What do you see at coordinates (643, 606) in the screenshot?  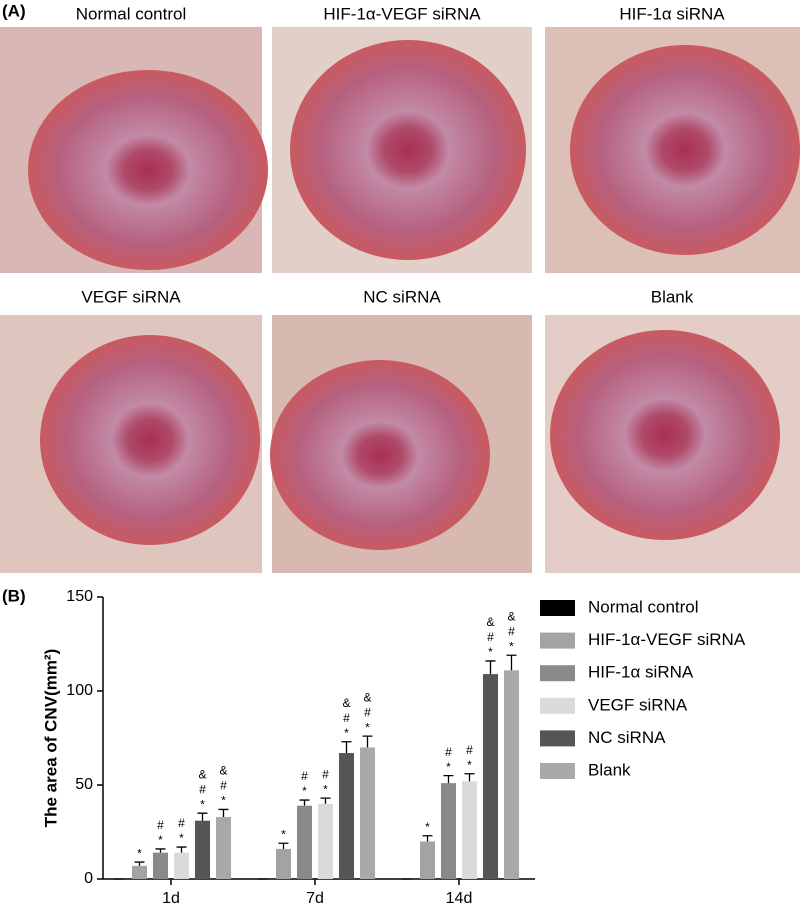 I see `legend-label: Normal control` at bounding box center [643, 606].